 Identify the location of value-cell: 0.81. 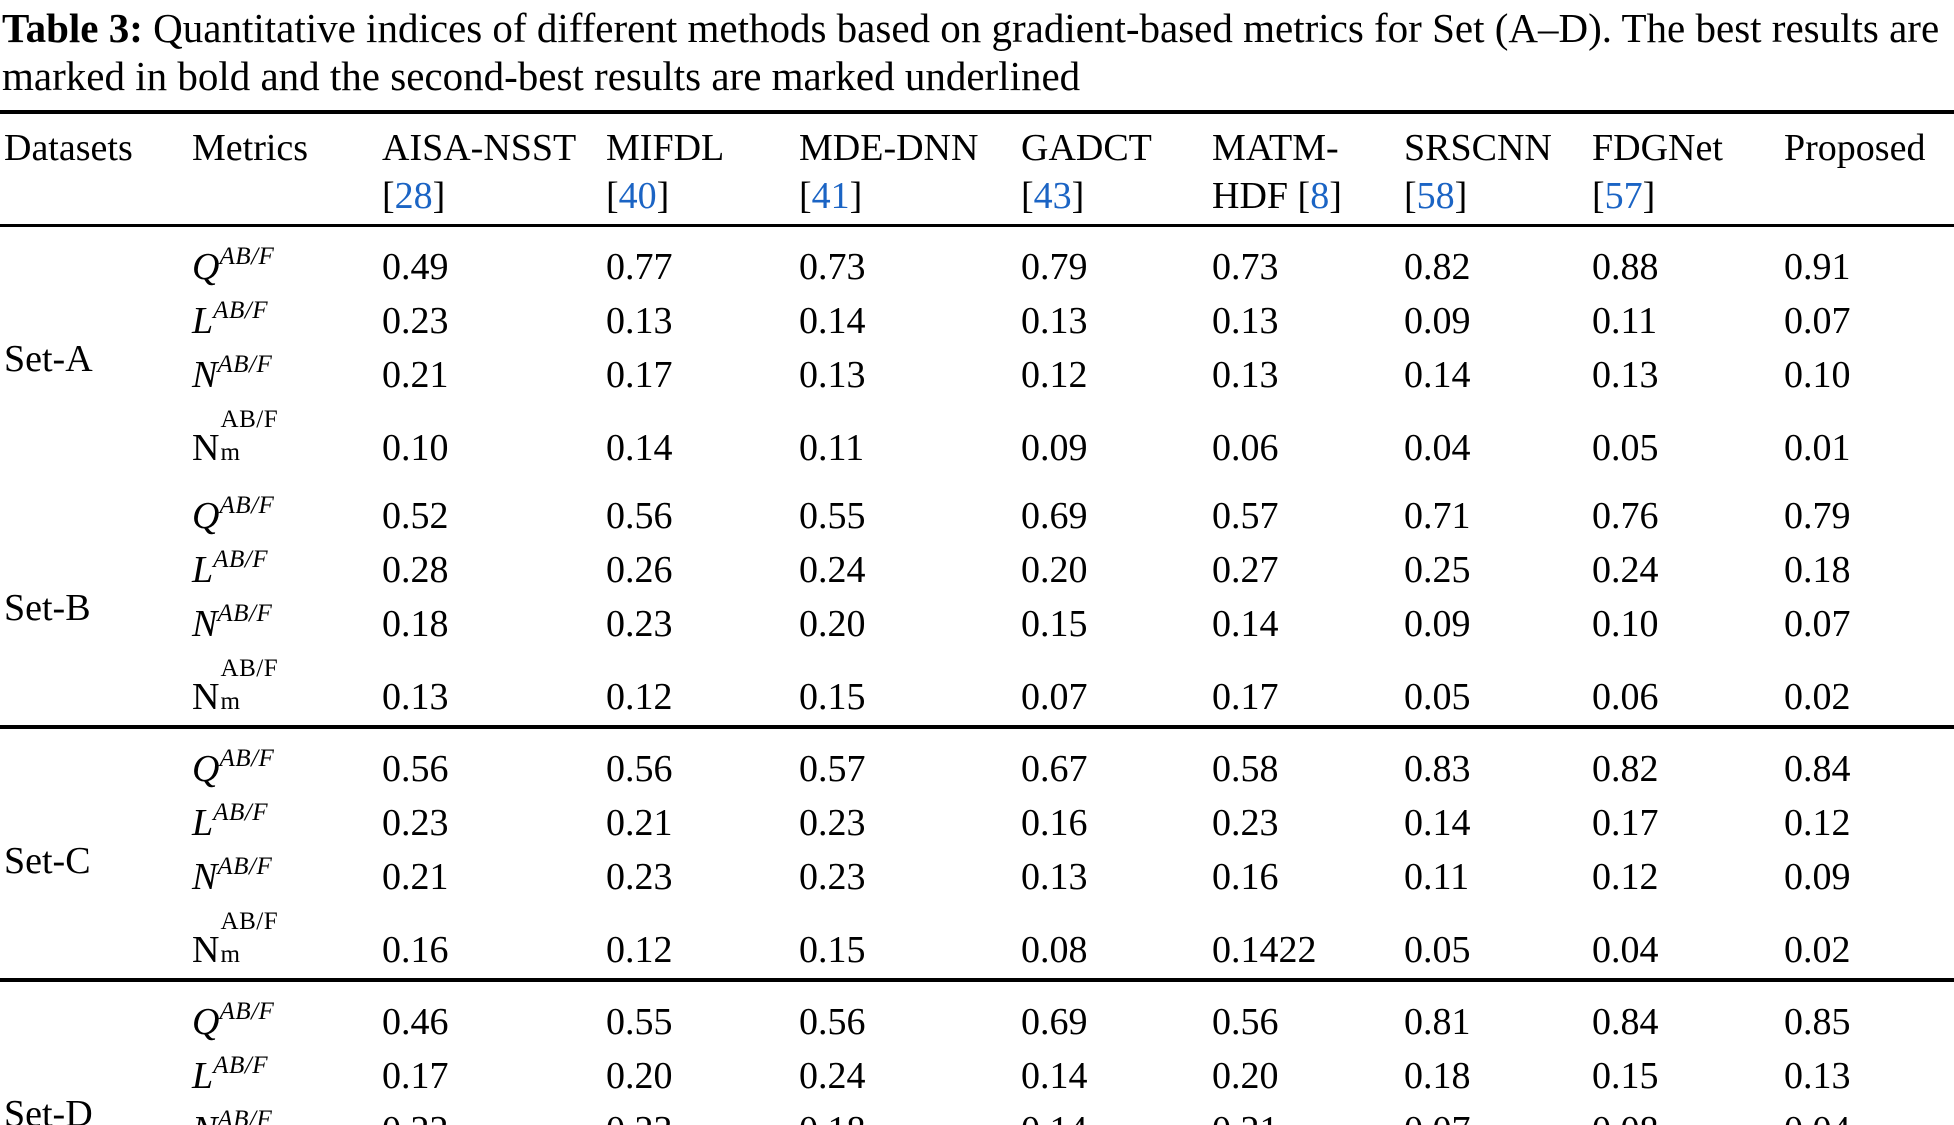
(1437, 1021).